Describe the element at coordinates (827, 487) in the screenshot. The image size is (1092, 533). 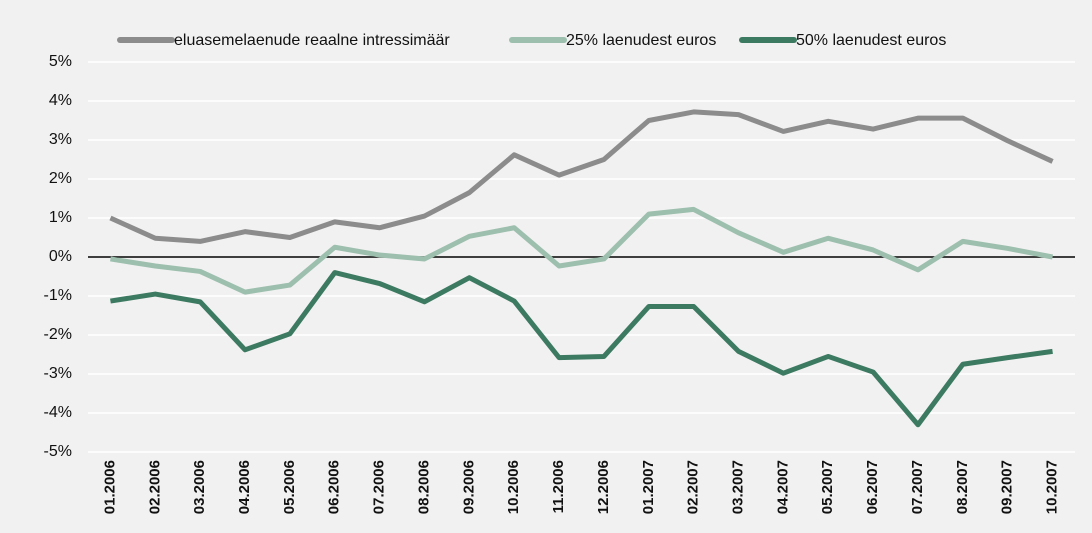
I see `x-tick-label: 05.2007` at that location.